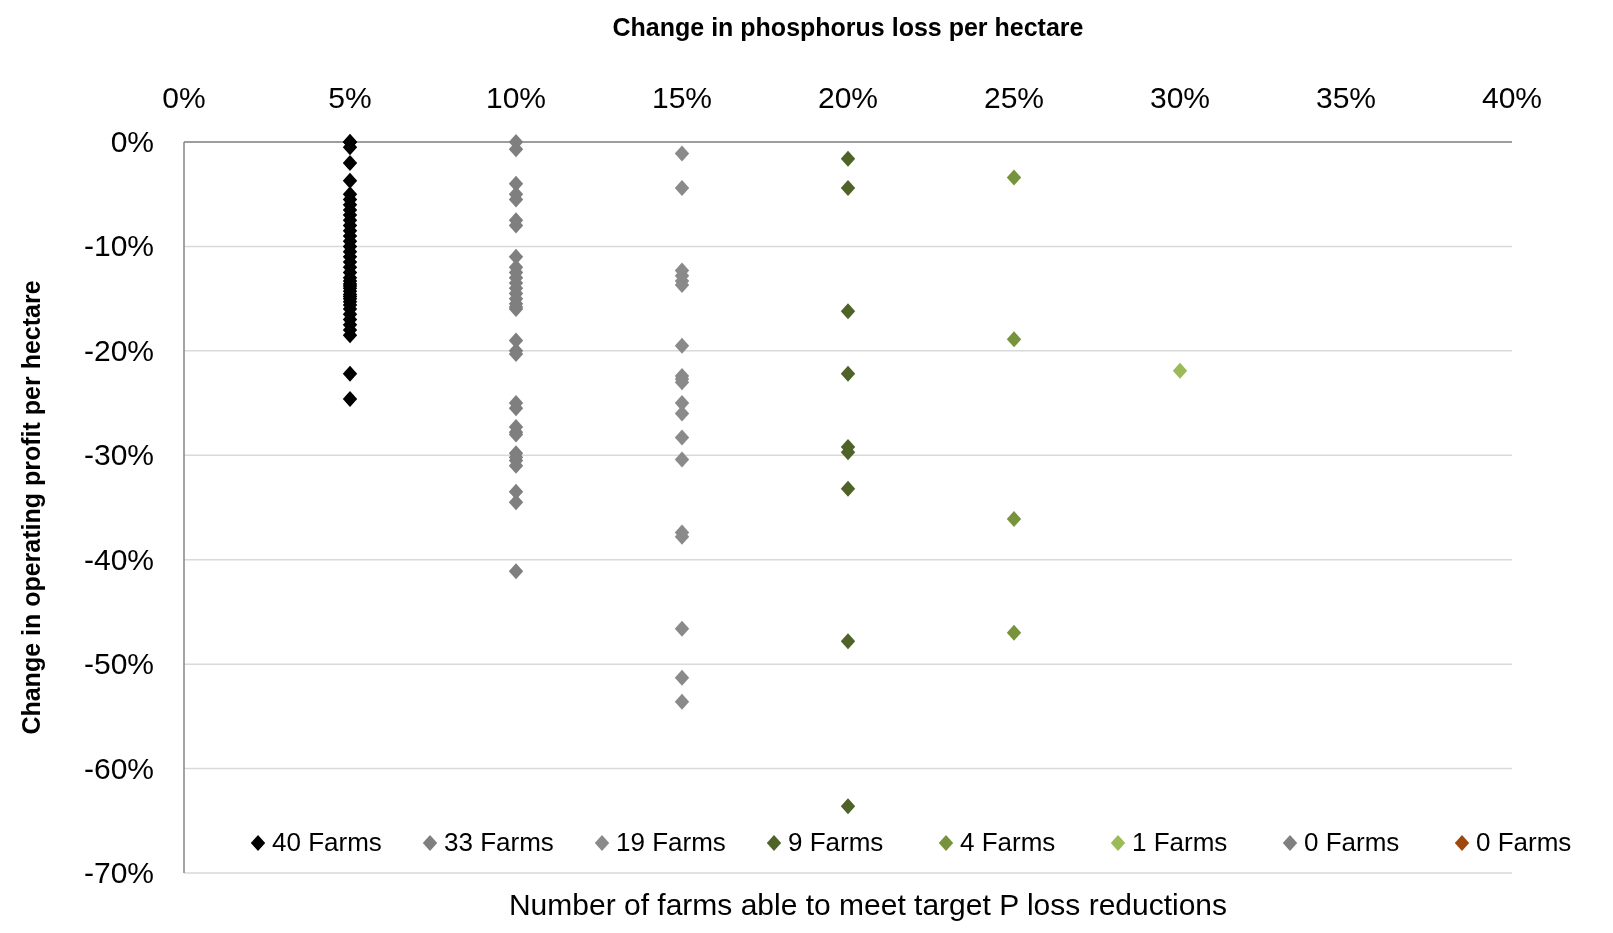 The height and width of the screenshot is (933, 1613). Describe the element at coordinates (499, 842) in the screenshot. I see `legend-label: 33 Farms` at that location.